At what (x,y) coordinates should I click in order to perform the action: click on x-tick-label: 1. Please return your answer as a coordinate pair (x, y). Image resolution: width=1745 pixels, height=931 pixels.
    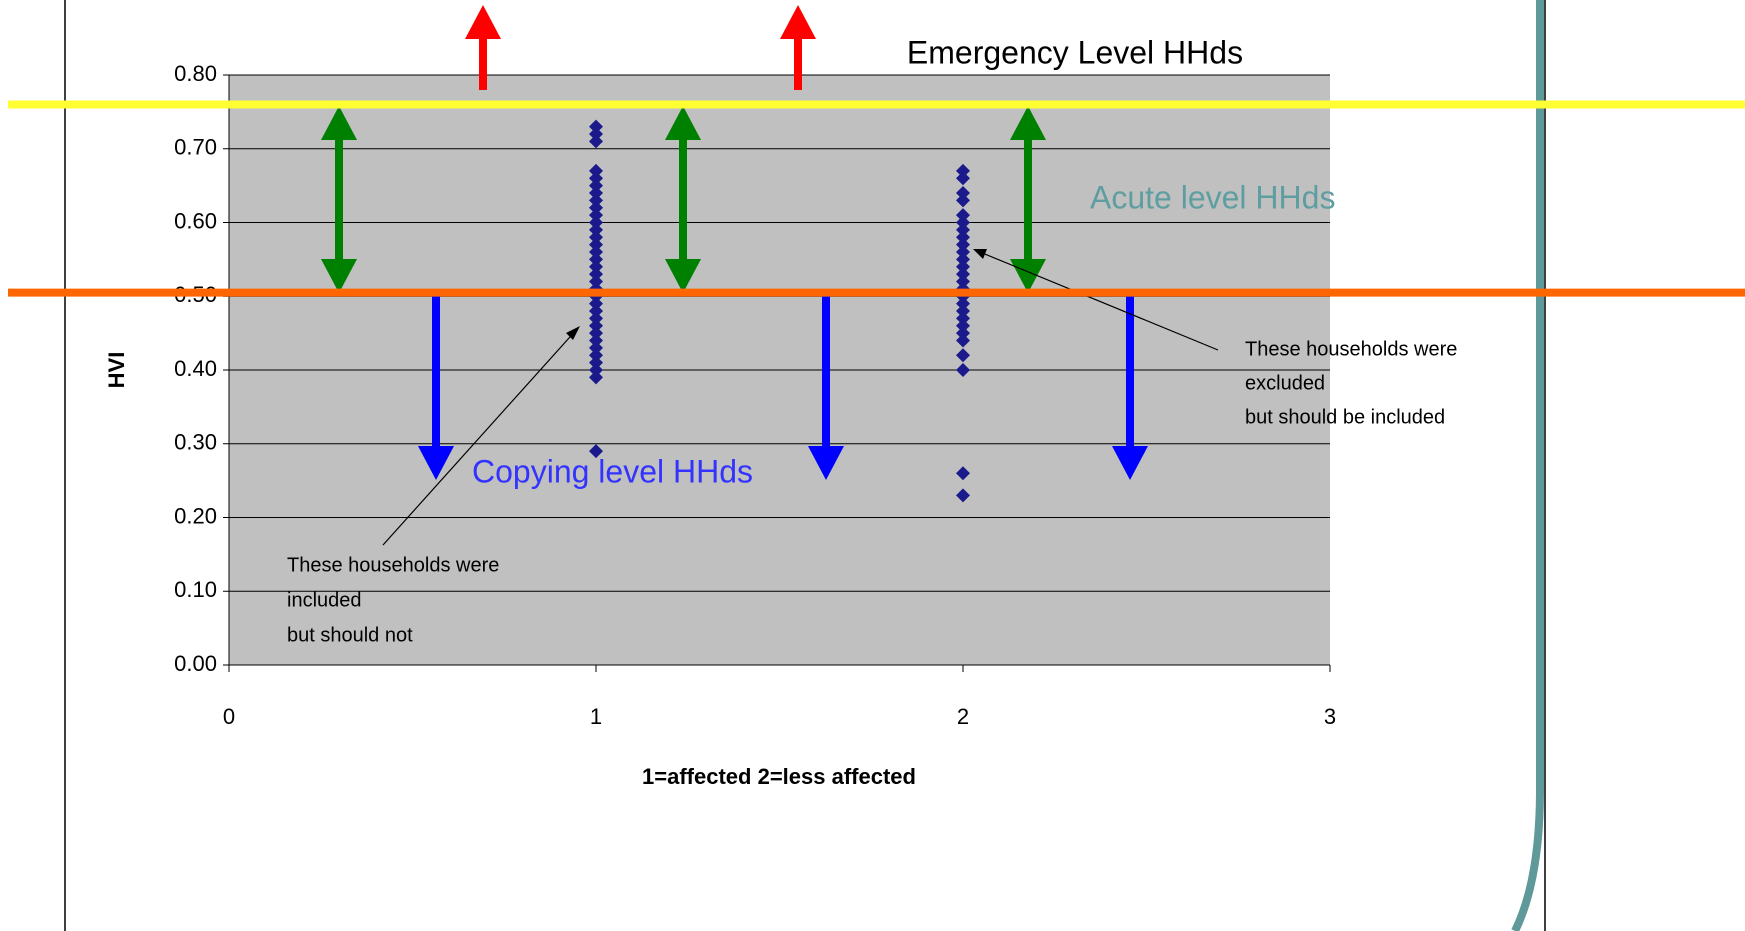
    Looking at the image, I should click on (596, 716).